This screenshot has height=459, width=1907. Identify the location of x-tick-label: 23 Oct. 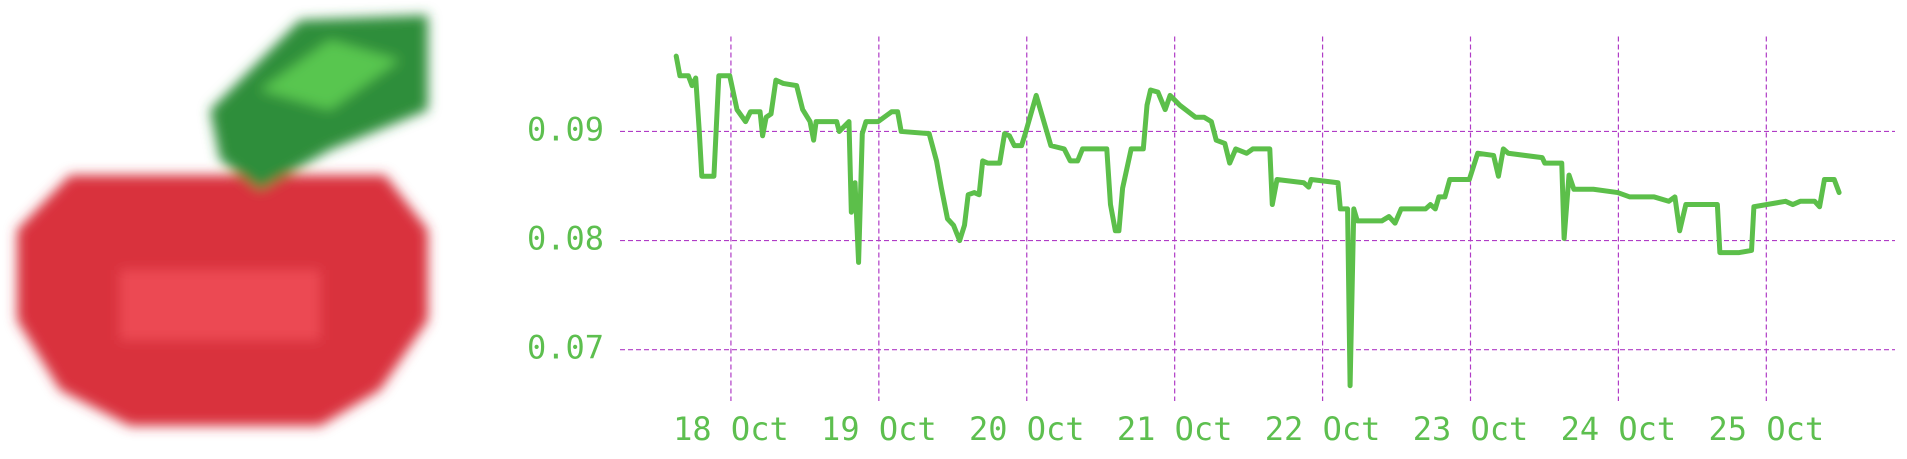
(1471, 429).